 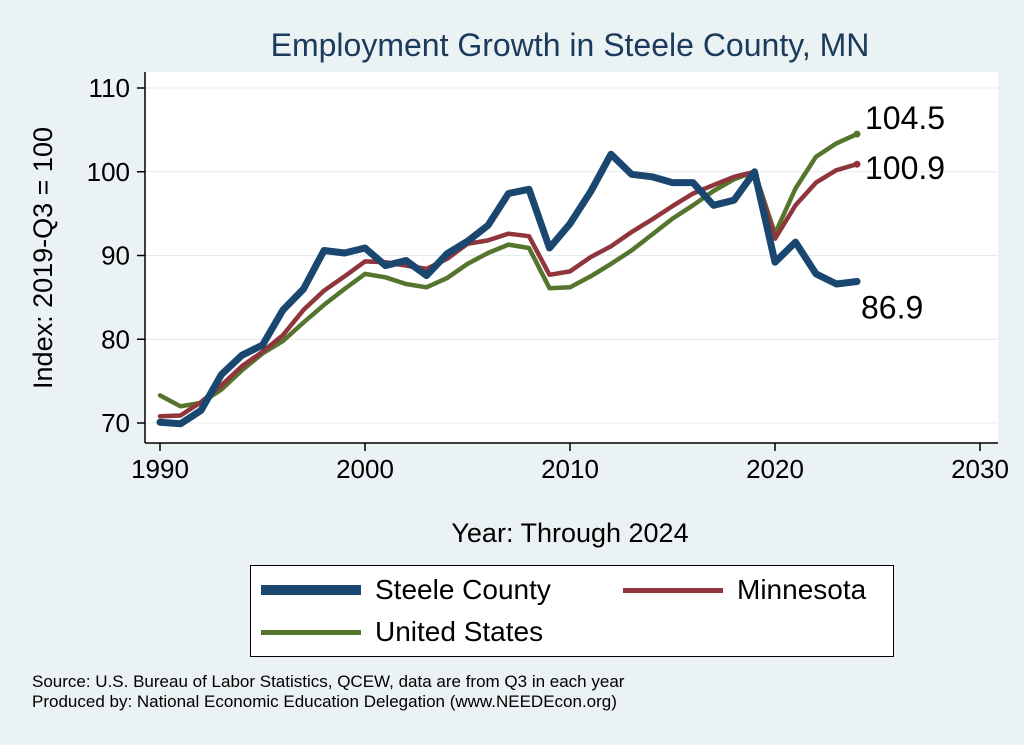 I want to click on x-axis-ticks: 1990 2000 2010 2020 2030, so click(x=570, y=463).